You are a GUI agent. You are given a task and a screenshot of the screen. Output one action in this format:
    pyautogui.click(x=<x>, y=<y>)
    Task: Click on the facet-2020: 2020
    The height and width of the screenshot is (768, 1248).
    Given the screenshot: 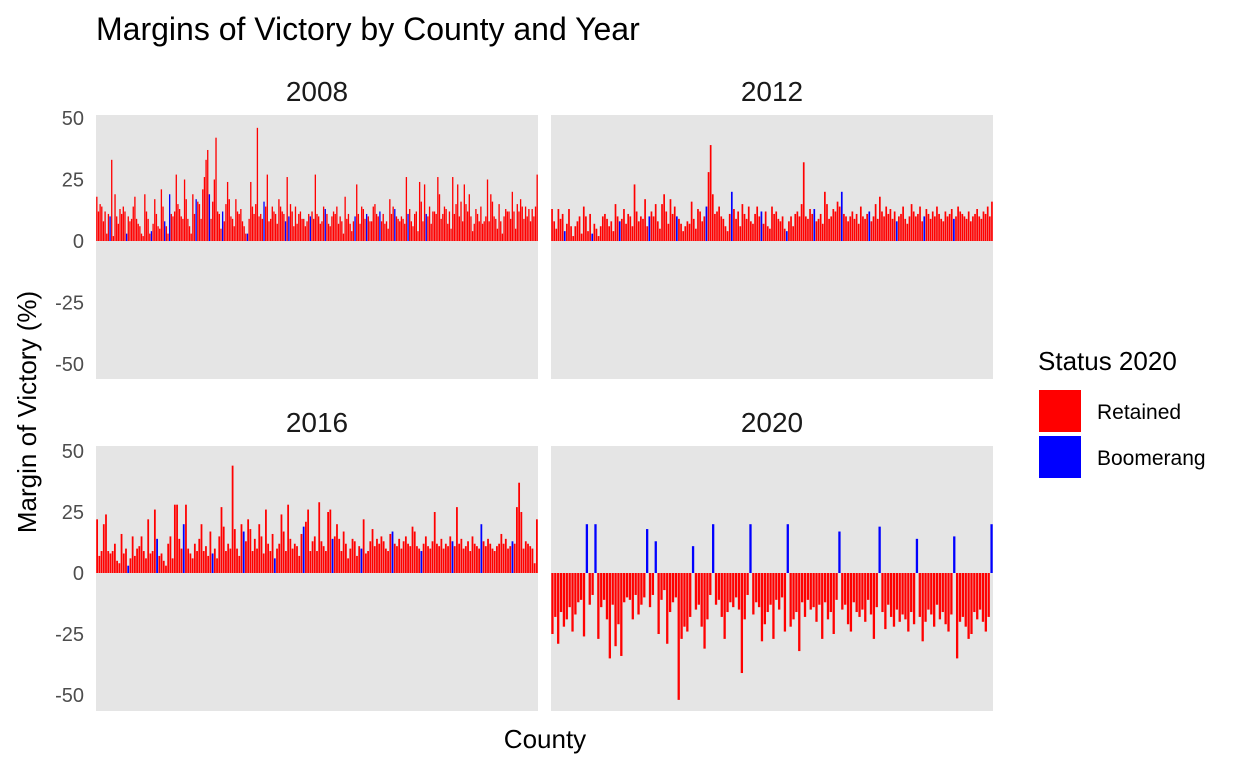 What is the action you would take?
    pyautogui.click(x=772, y=559)
    